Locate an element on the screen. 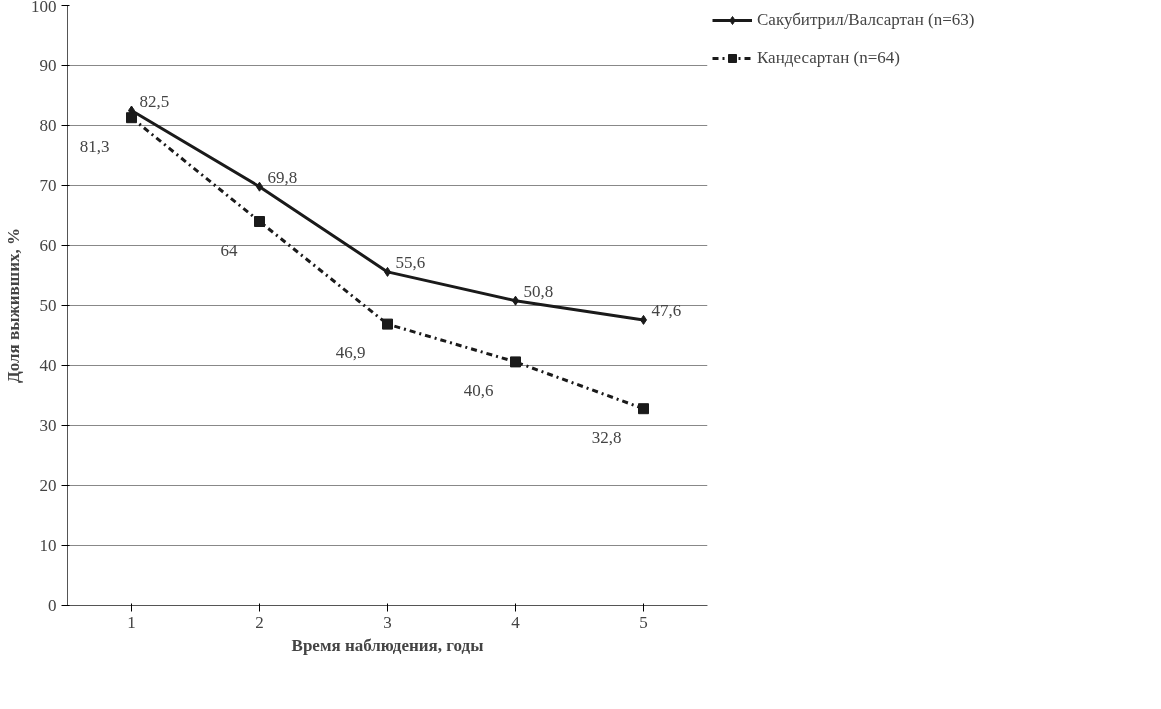  y-axis-title: Доля выживших, % is located at coordinates (13, 305).